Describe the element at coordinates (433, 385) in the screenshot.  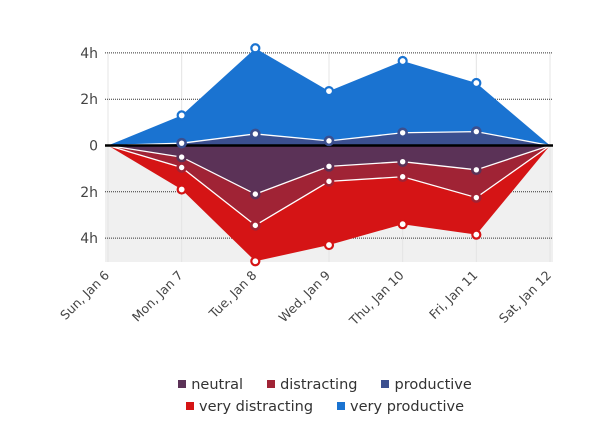
I see `legend-label: productive` at that location.